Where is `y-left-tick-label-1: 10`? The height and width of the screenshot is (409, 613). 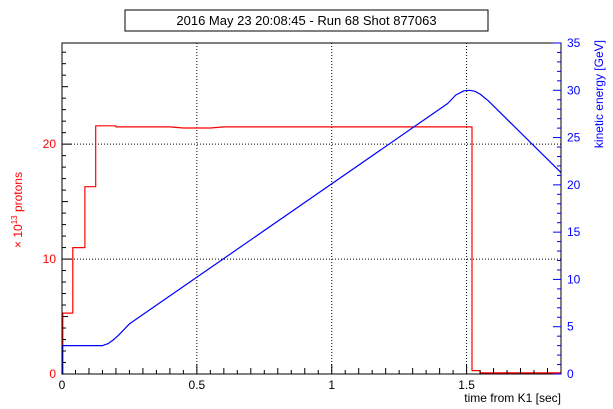 y-left-tick-label-1: 10 is located at coordinates (50, 259).